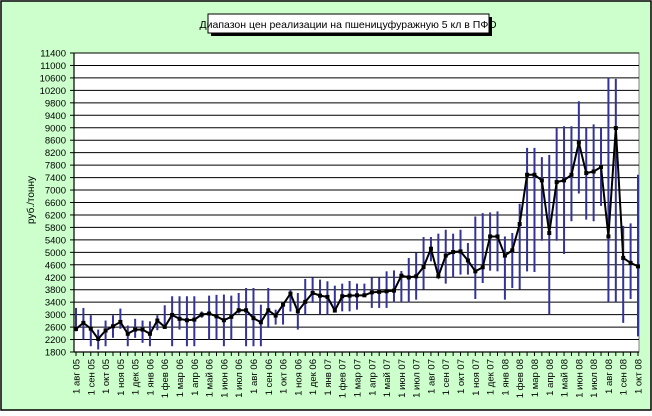  What do you see at coordinates (55, 103) in the screenshot?
I see `y-tick-label: 9800` at bounding box center [55, 103].